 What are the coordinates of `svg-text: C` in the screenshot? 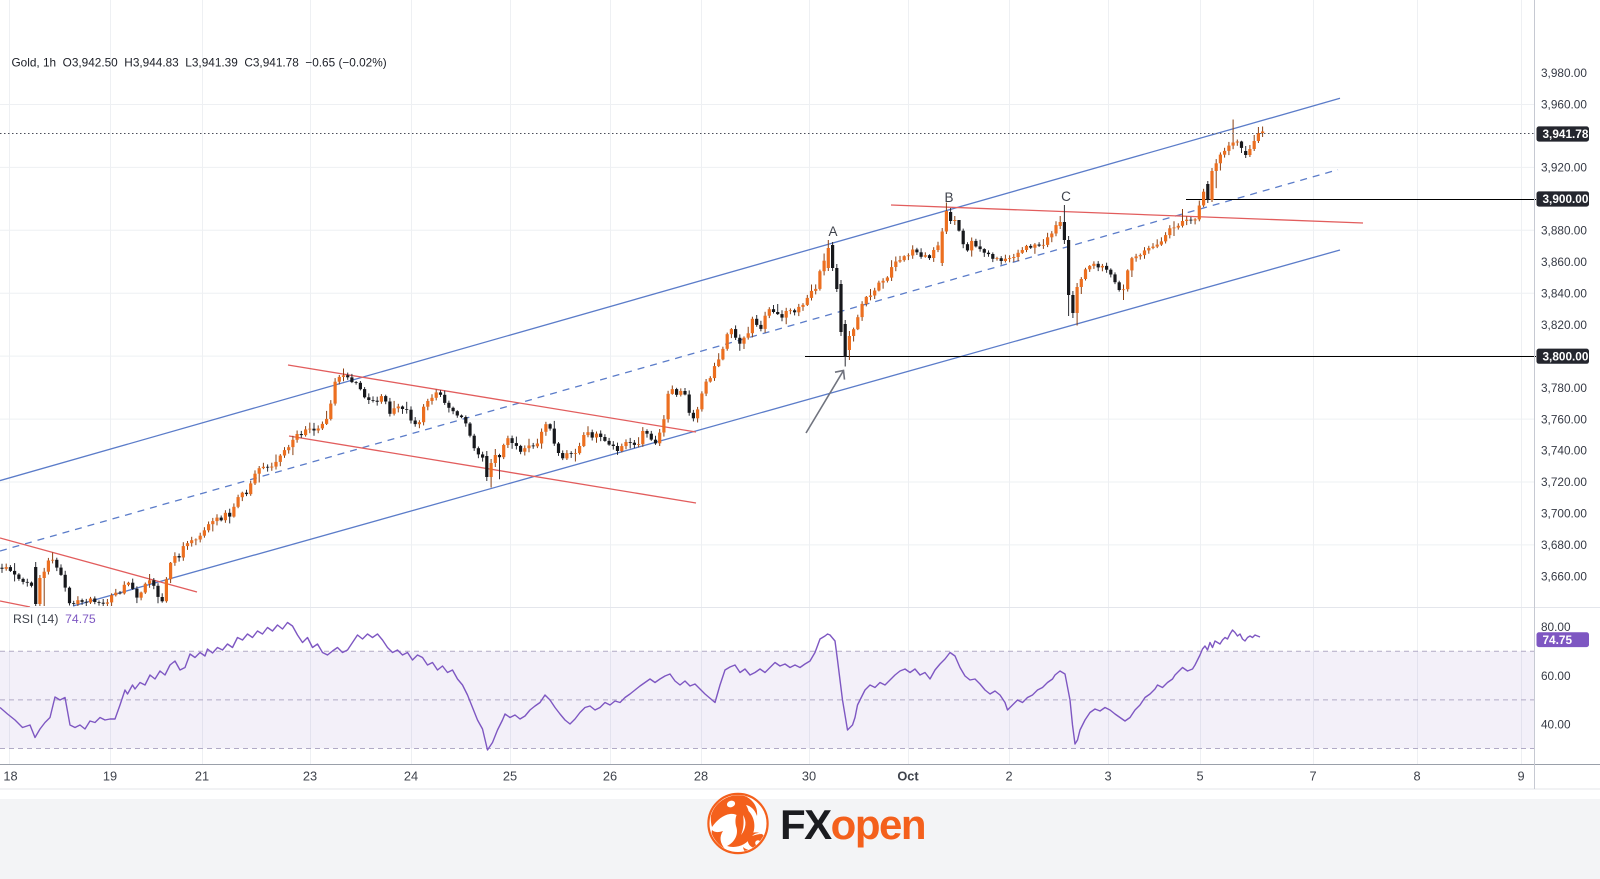 It's located at (1066, 196).